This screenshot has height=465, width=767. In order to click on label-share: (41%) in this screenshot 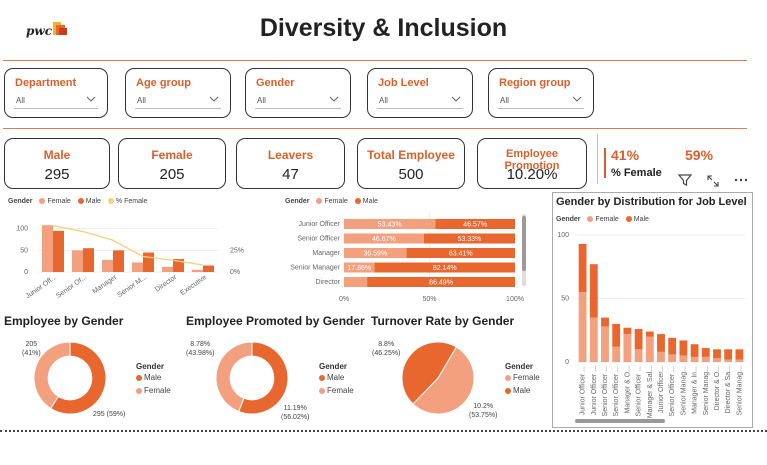, I will do `click(31, 353)`.